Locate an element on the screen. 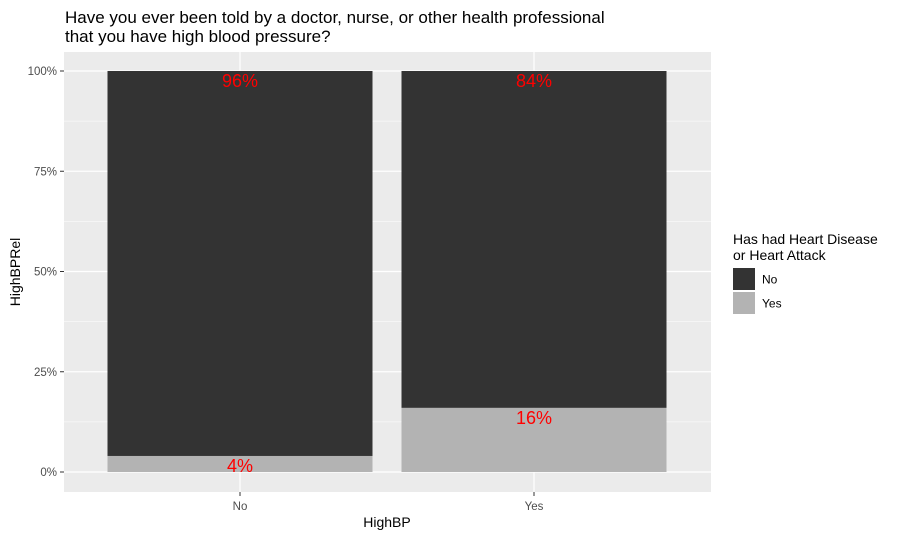  bar-no-yes is located at coordinates (240, 463).